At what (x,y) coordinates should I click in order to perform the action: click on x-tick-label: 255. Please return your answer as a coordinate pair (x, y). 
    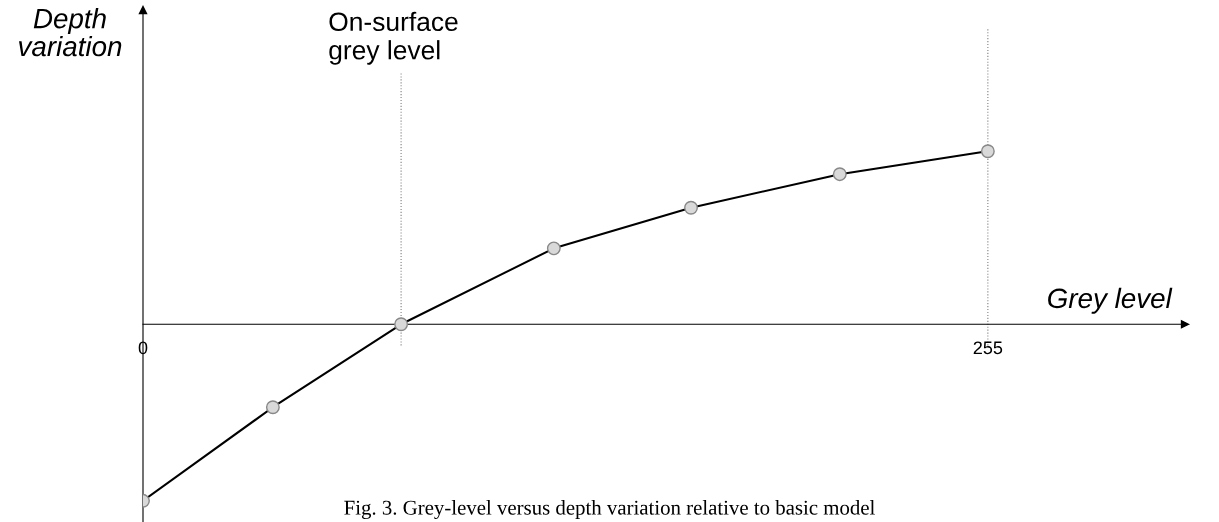
    Looking at the image, I should click on (988, 348).